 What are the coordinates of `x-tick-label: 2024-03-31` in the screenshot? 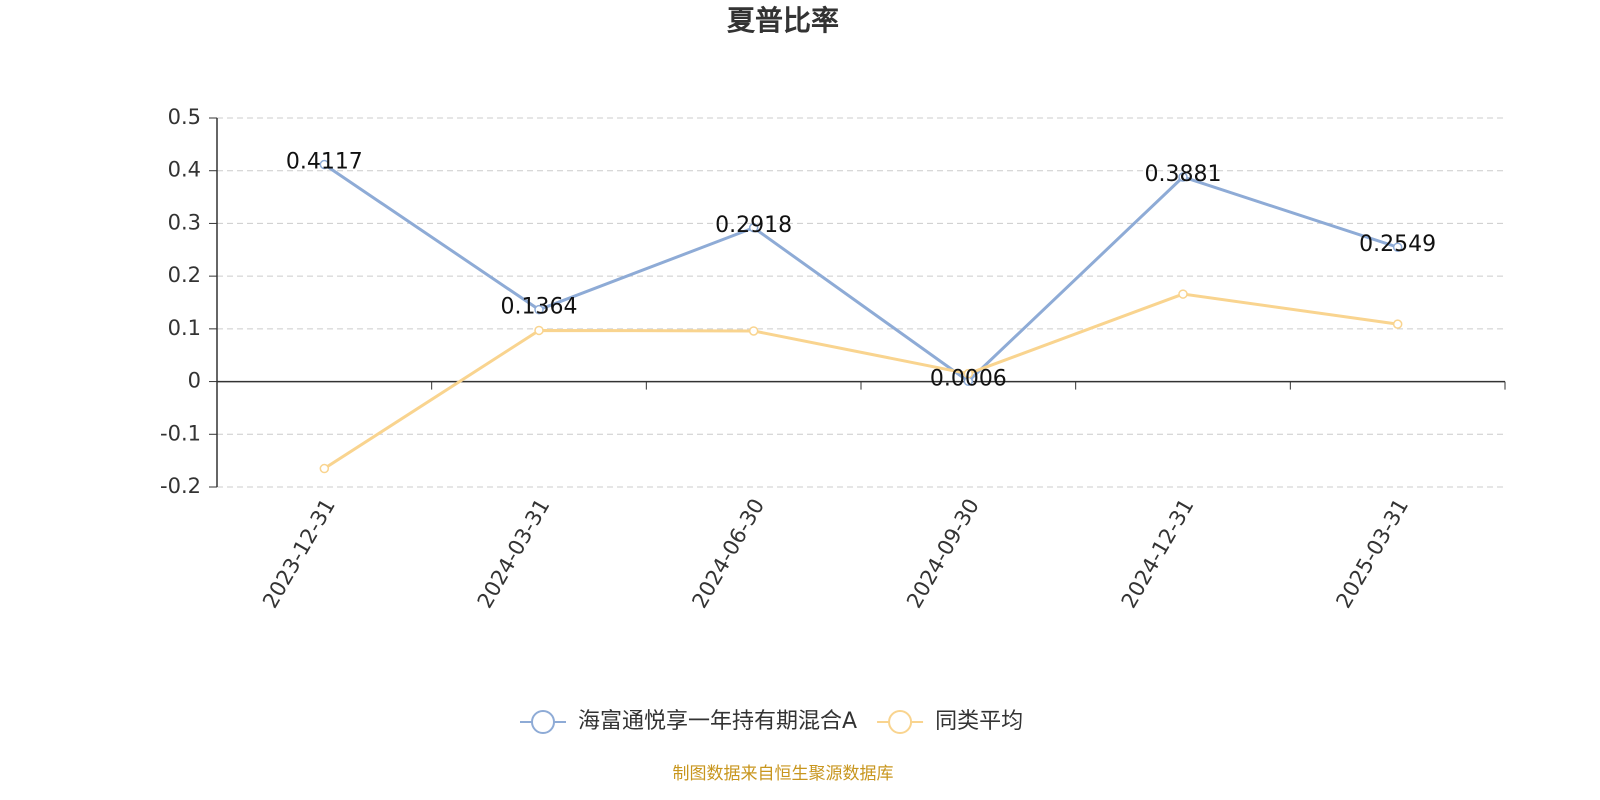 It's located at (514, 554).